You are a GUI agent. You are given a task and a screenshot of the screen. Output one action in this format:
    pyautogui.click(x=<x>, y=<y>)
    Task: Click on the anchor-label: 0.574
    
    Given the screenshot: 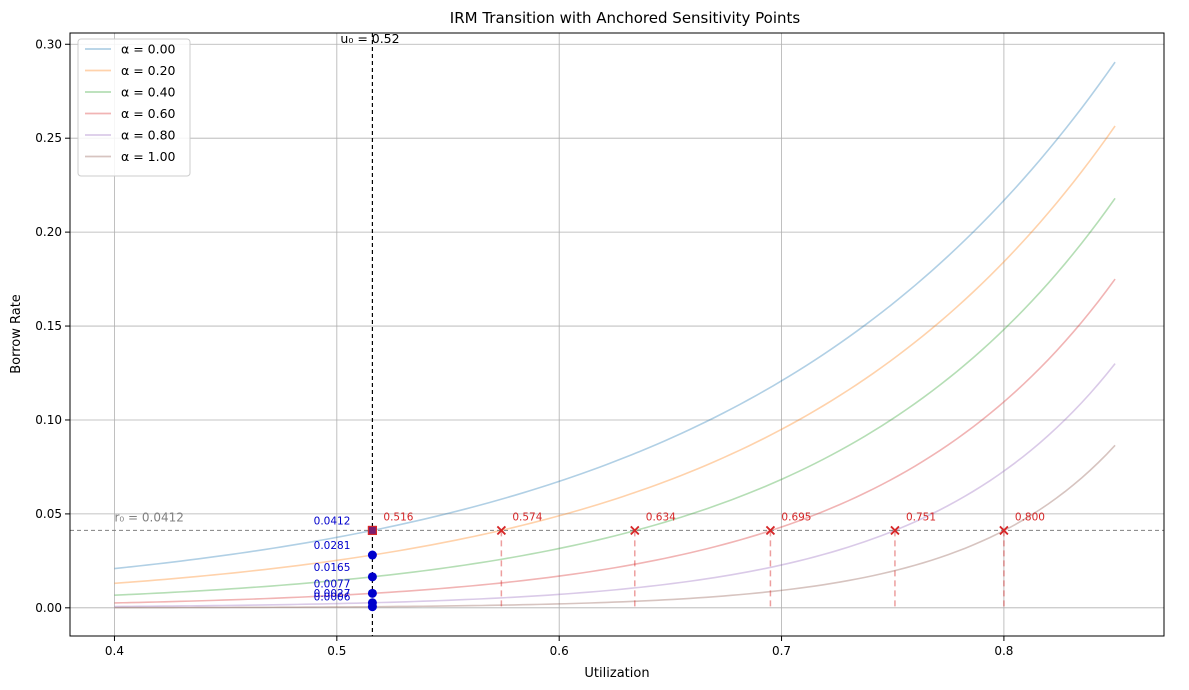 What is the action you would take?
    pyautogui.click(x=527, y=517)
    